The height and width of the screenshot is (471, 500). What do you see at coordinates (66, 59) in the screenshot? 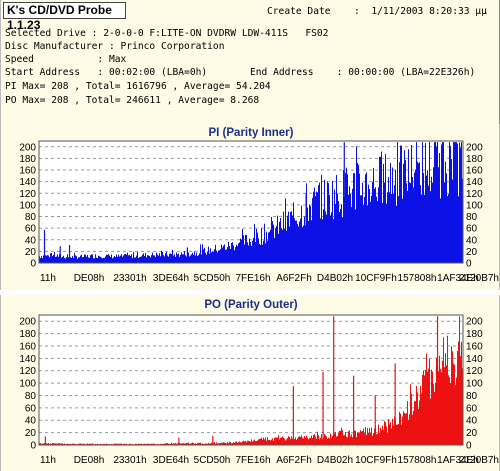
I see `speed: Speed : Max` at bounding box center [66, 59].